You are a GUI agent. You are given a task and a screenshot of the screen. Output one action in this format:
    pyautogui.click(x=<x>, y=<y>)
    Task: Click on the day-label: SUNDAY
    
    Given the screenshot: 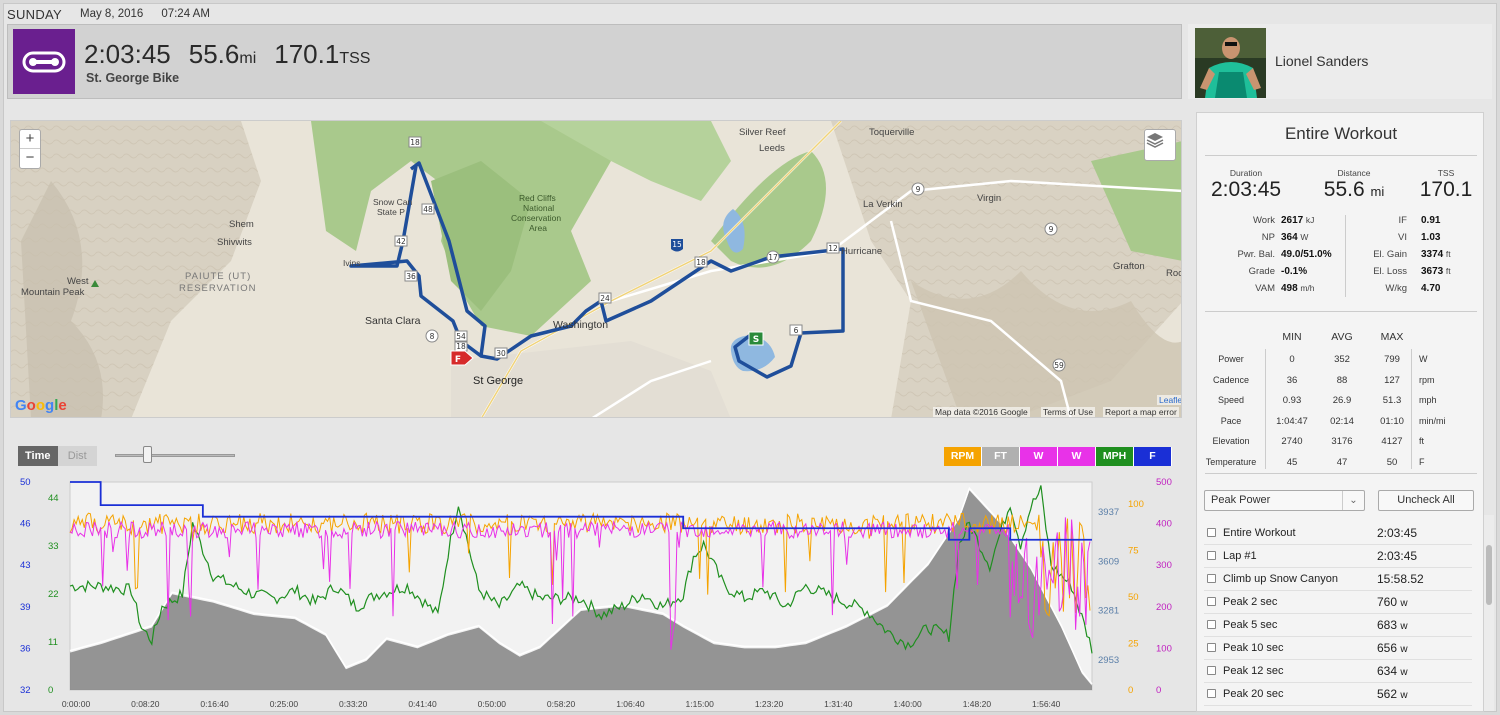 What is the action you would take?
    pyautogui.click(x=35, y=14)
    